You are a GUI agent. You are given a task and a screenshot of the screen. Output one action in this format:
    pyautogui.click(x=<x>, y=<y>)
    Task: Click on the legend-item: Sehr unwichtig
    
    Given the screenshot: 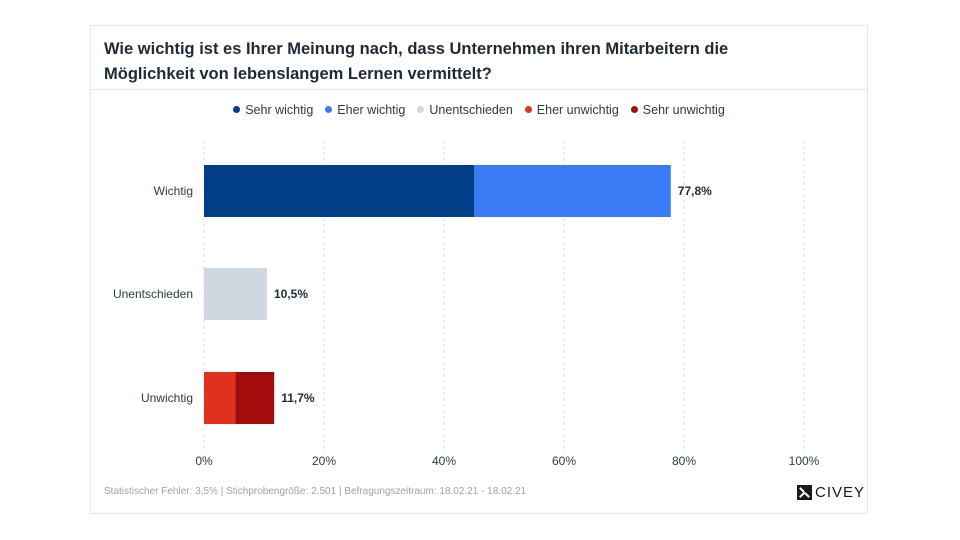 What is the action you would take?
    pyautogui.click(x=677, y=110)
    